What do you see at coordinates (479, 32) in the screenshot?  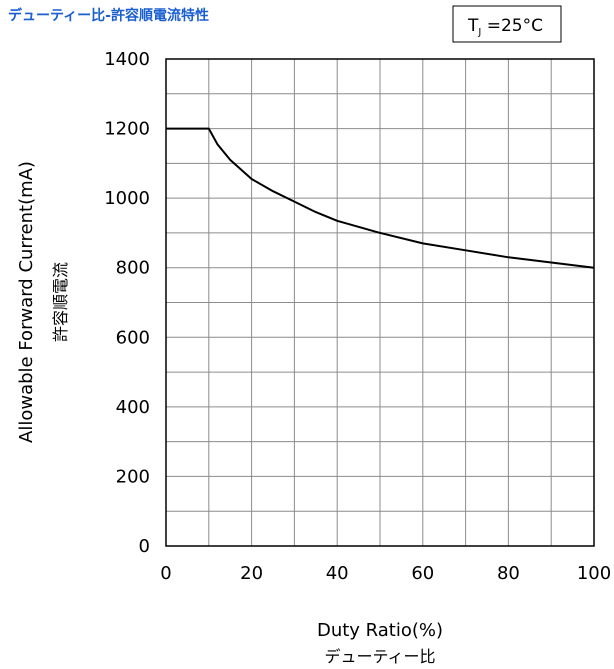 I see `condition-subscript: J` at bounding box center [479, 32].